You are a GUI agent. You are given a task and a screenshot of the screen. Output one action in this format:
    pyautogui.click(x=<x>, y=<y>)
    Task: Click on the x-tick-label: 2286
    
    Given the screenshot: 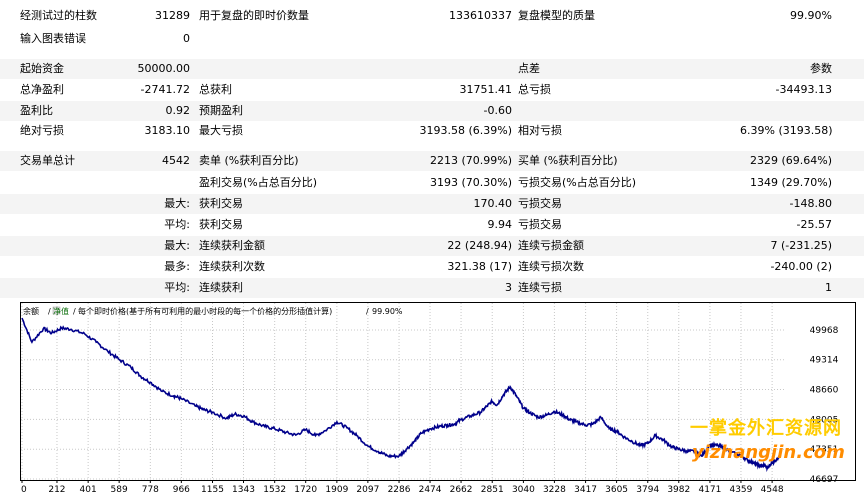 What is the action you would take?
    pyautogui.click(x=399, y=488)
    